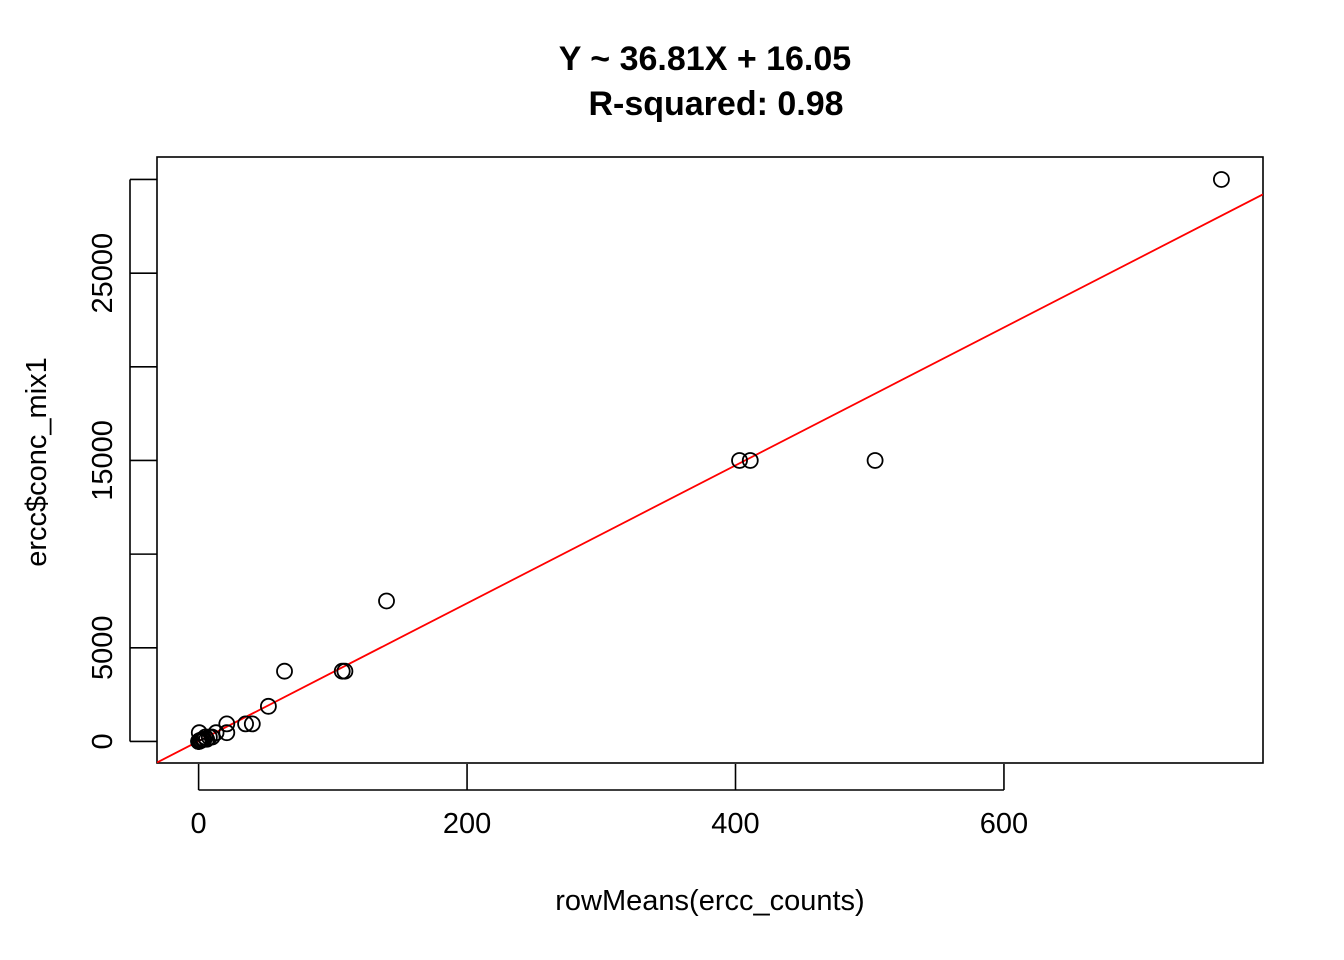 The image size is (1344, 960). I want to click on x-axis-label: rowMeans(ercc_counts), so click(709, 901).